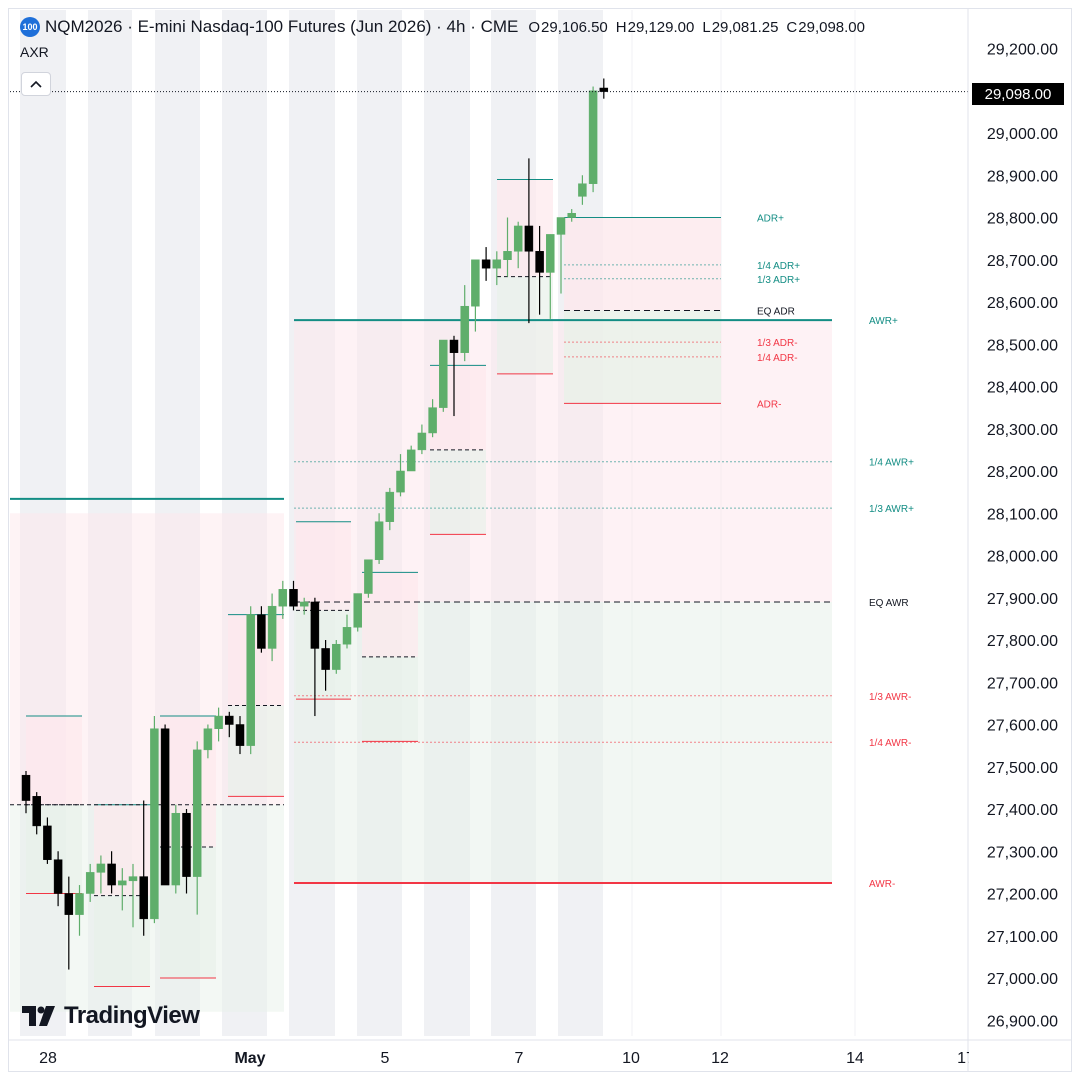 This screenshot has height=1080, width=1080. Describe the element at coordinates (1022, 514) in the screenshot. I see `y-tick-label: 28,100.00` at that location.